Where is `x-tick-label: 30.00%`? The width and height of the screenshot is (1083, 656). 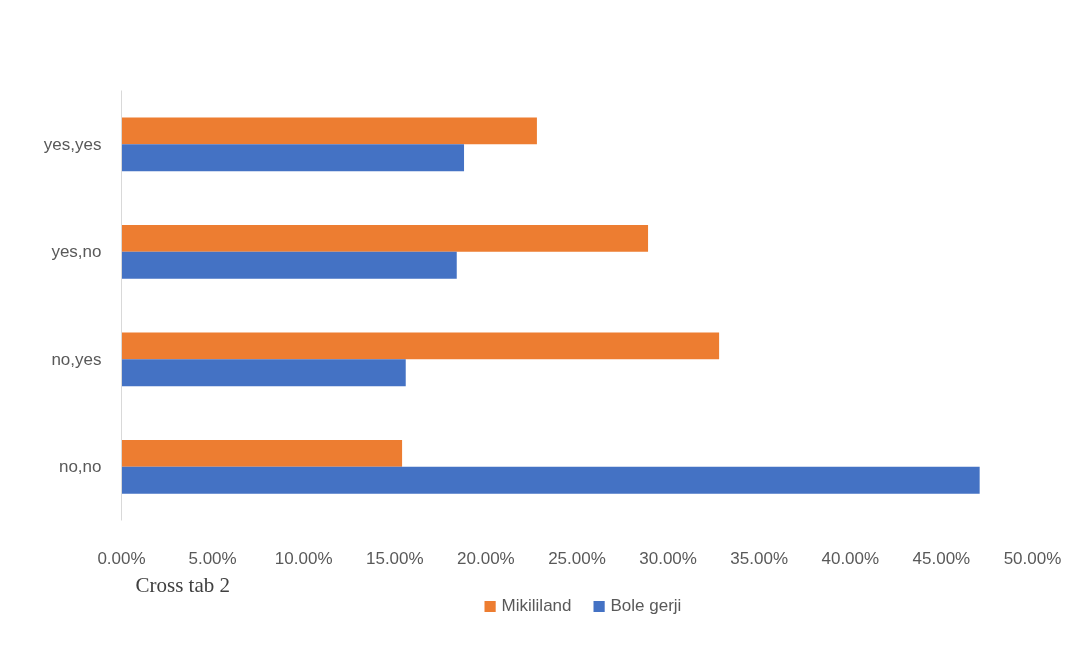
x-tick-label: 30.00% is located at coordinates (668, 558).